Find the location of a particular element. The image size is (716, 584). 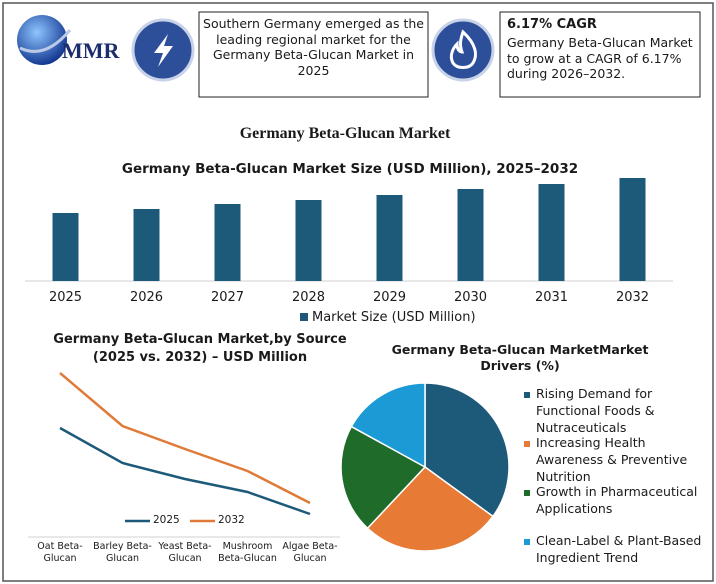

legend-label: 2032 is located at coordinates (231, 520).